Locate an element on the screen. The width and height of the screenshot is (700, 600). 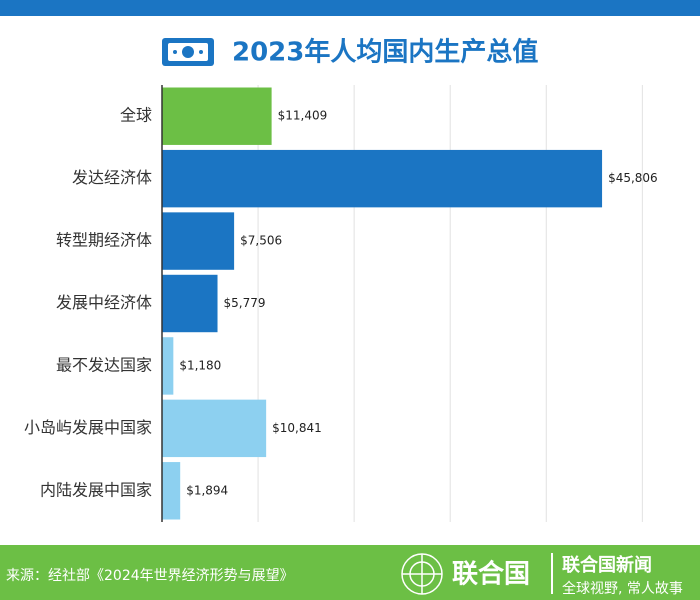
brand: 联合国新闻 is located at coordinates (607, 565).